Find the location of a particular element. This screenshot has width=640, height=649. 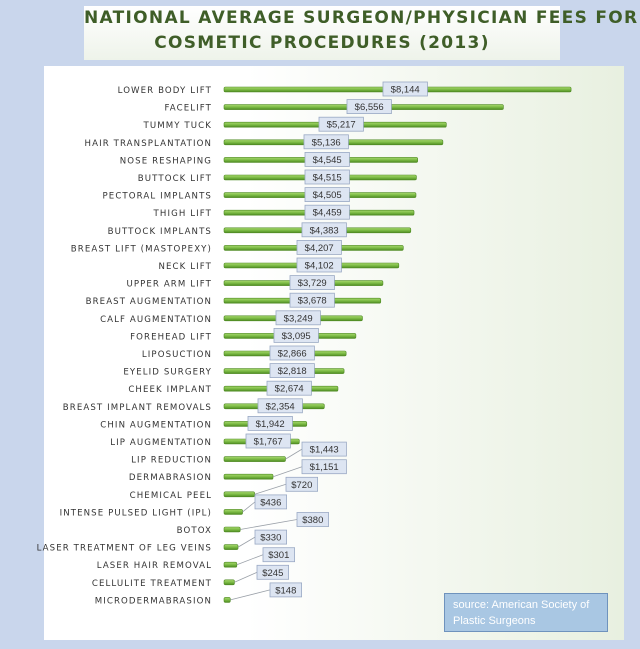

category-label: HAIR TRANSPLANTATION is located at coordinates (148, 144).